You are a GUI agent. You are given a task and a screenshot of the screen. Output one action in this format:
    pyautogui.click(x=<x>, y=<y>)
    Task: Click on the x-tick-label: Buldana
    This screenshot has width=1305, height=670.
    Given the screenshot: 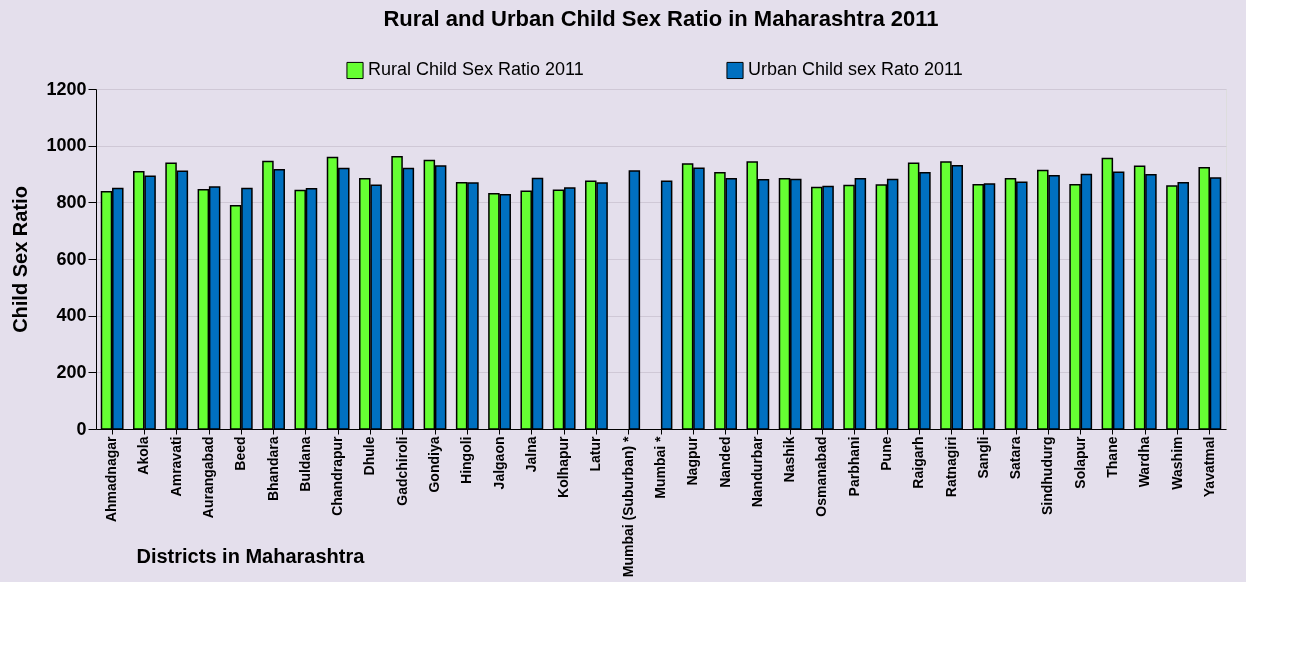 What is the action you would take?
    pyautogui.click(x=304, y=464)
    